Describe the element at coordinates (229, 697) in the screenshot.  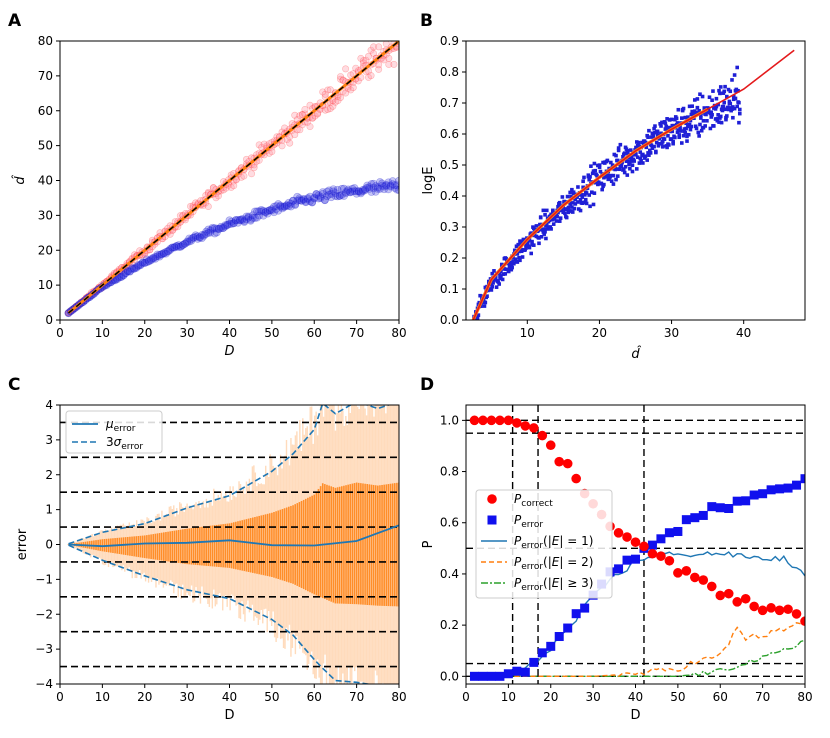
I see `x-tick-label: 40` at that location.